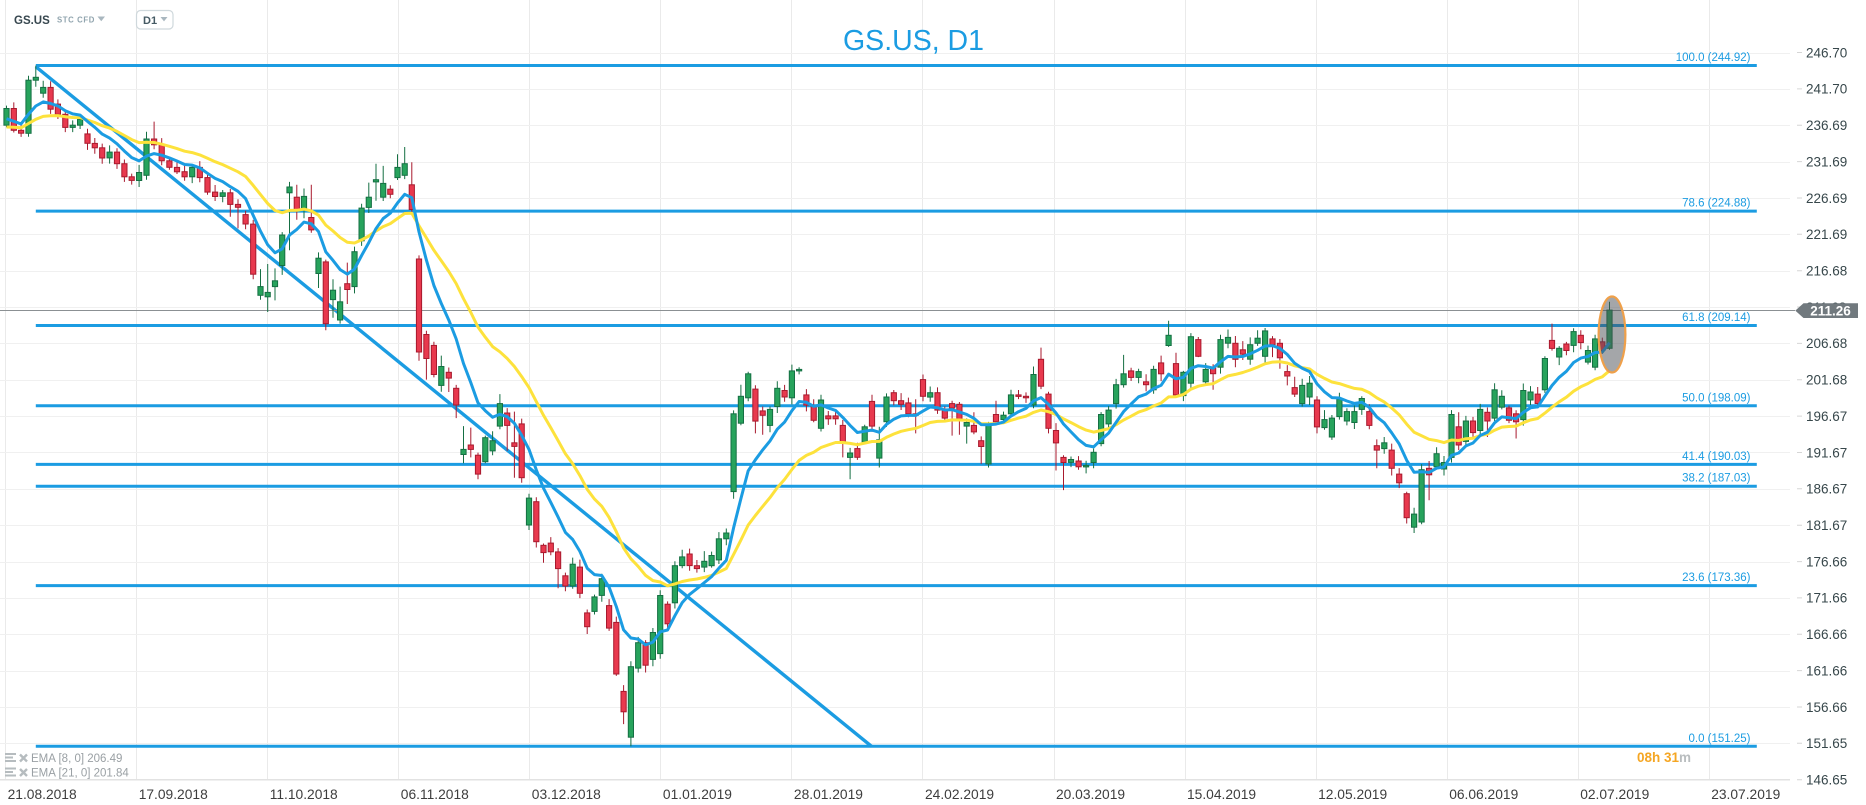  What do you see at coordinates (1826, 489) in the screenshot?
I see `svg-text: 186.67` at bounding box center [1826, 489].